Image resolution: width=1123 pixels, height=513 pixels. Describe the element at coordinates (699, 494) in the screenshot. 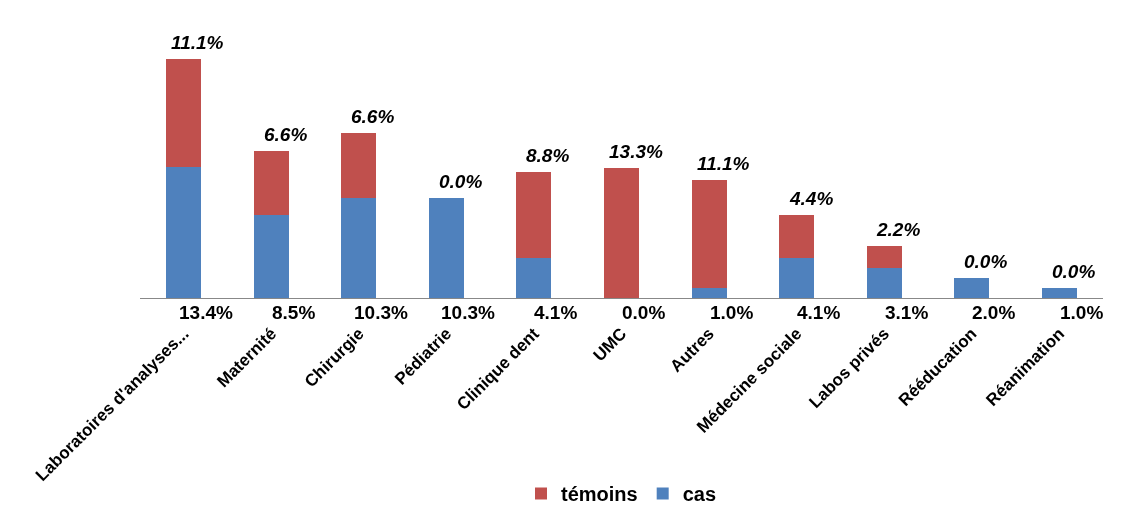

I see `legend-label: cas` at that location.